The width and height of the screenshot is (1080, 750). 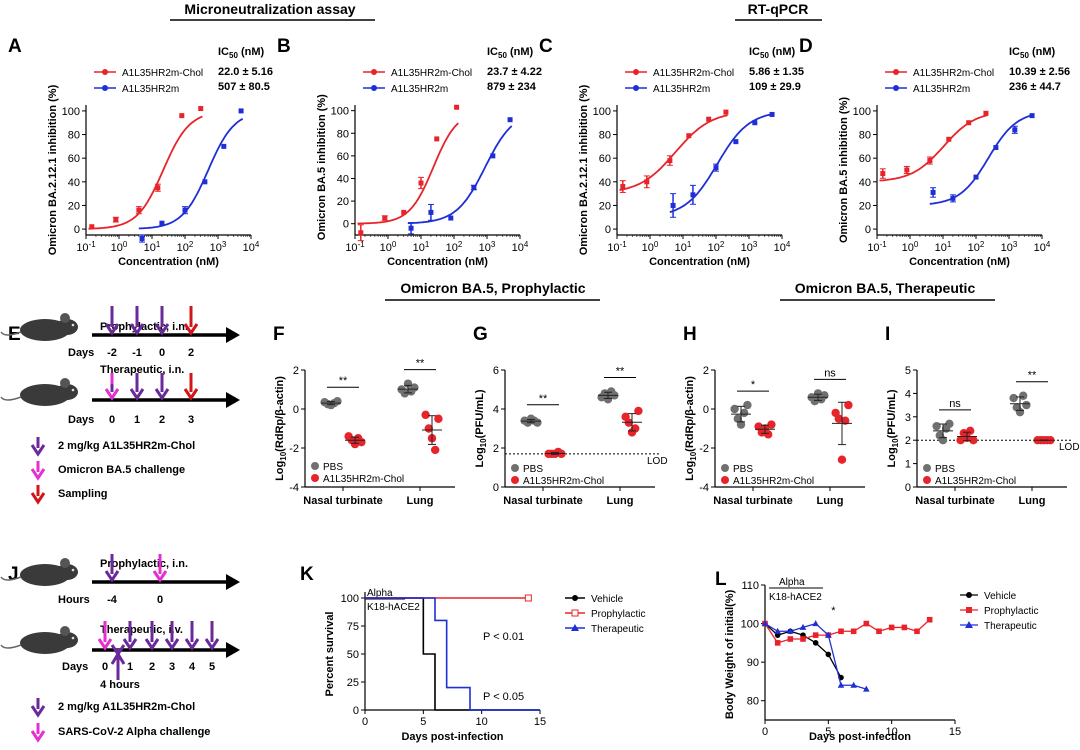 What do you see at coordinates (1010, 626) in the screenshot?
I see `legend-label: Therapeutic` at bounding box center [1010, 626].